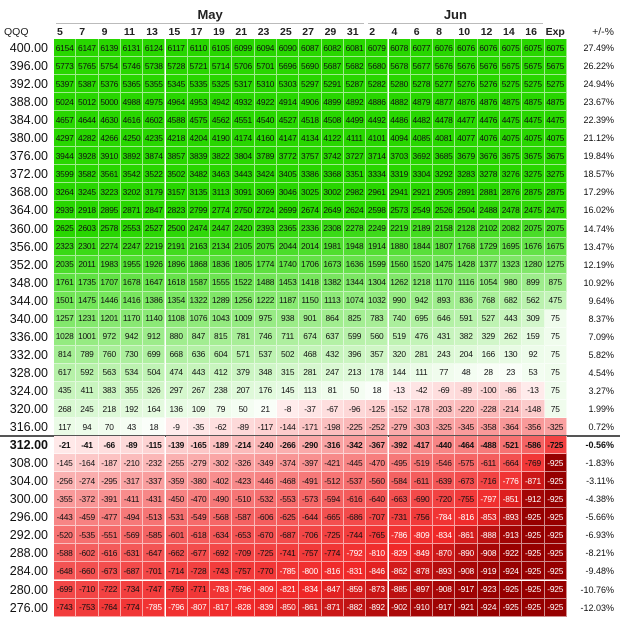 This screenshot has width=620, height=617. Describe the element at coordinates (601, 390) in the screenshot. I see `change-pct: 3.27%` at that location.